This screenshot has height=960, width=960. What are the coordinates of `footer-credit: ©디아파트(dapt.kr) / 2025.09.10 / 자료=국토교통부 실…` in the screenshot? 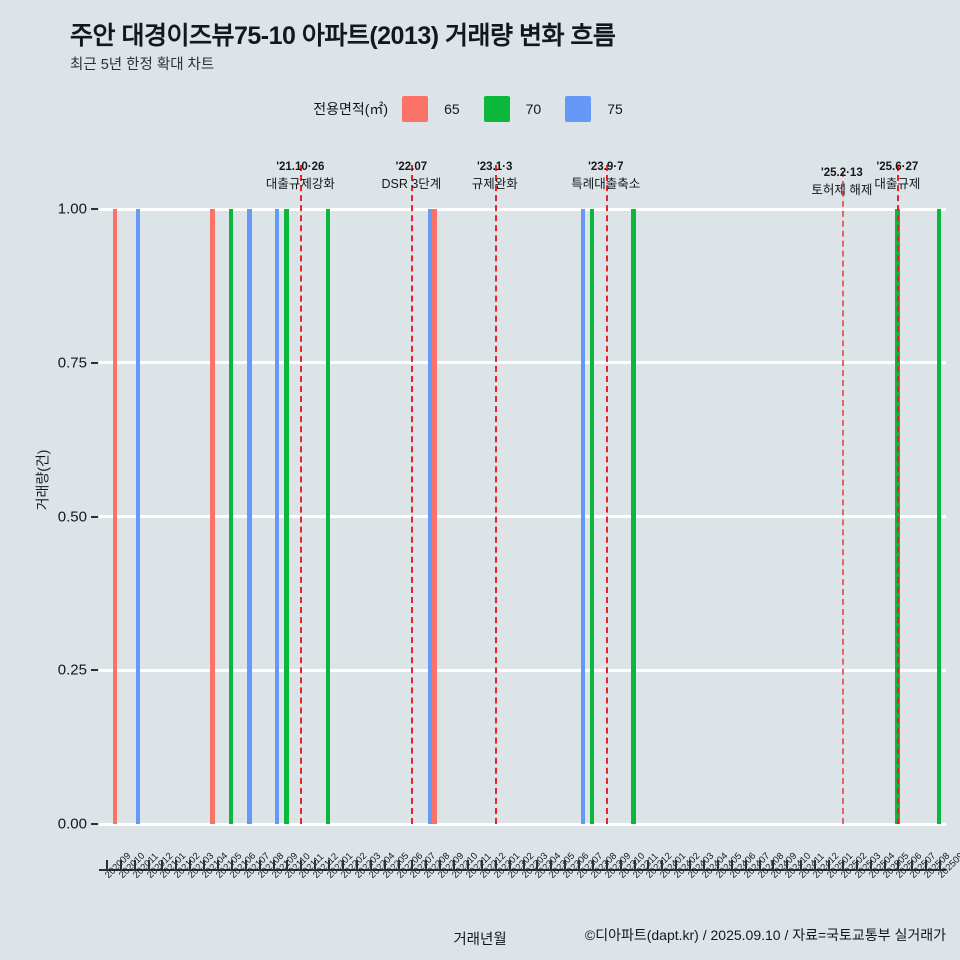 It's located at (765, 935).